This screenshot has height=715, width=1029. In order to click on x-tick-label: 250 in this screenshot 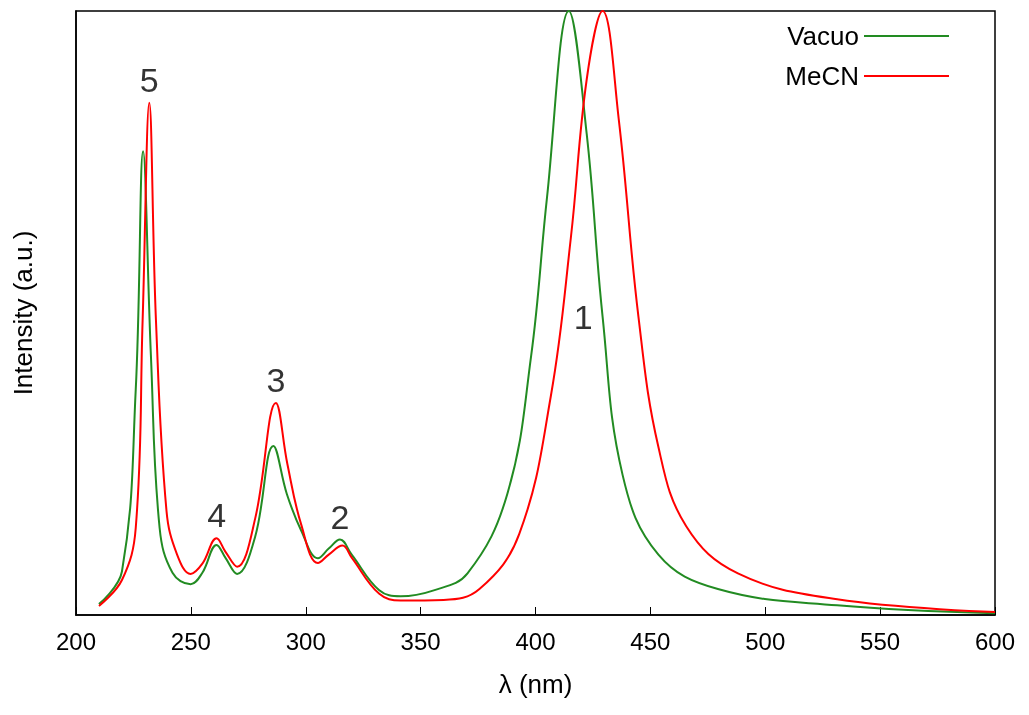, I will do `click(190, 641)`.